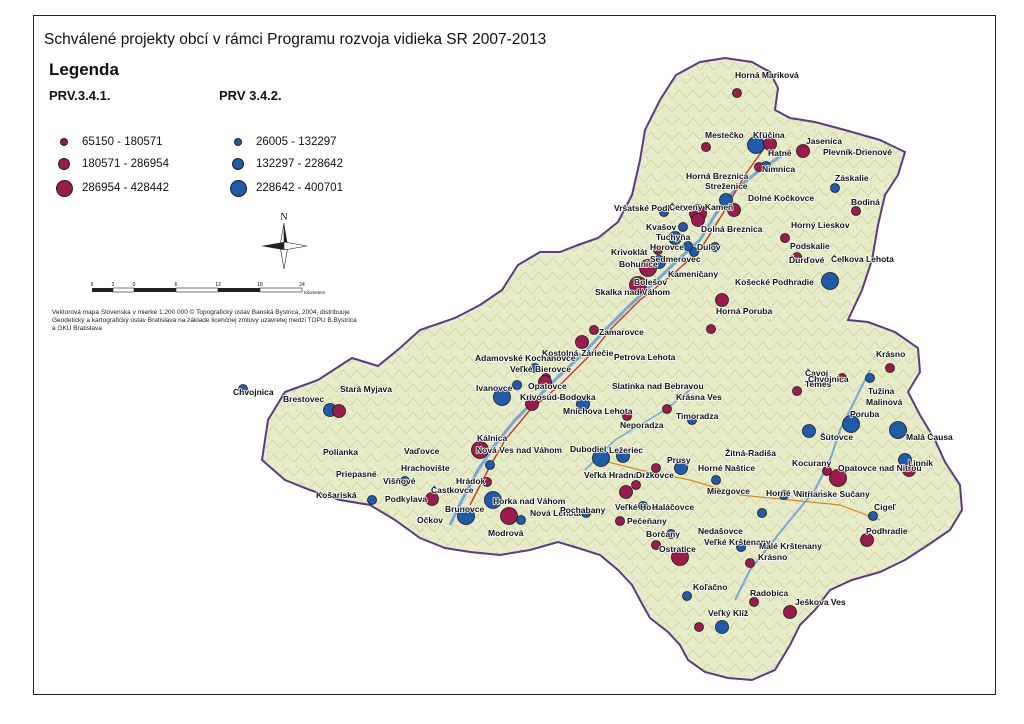  Describe the element at coordinates (802, 485) in the screenshot. I see `river-nitra` at that location.